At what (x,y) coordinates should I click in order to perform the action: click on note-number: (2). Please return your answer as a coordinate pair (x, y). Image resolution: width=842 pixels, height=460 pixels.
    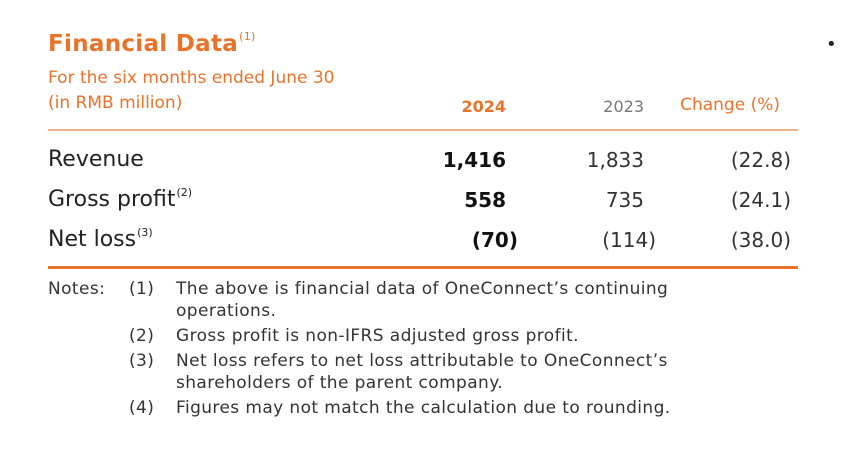
    Looking at the image, I should click on (142, 336).